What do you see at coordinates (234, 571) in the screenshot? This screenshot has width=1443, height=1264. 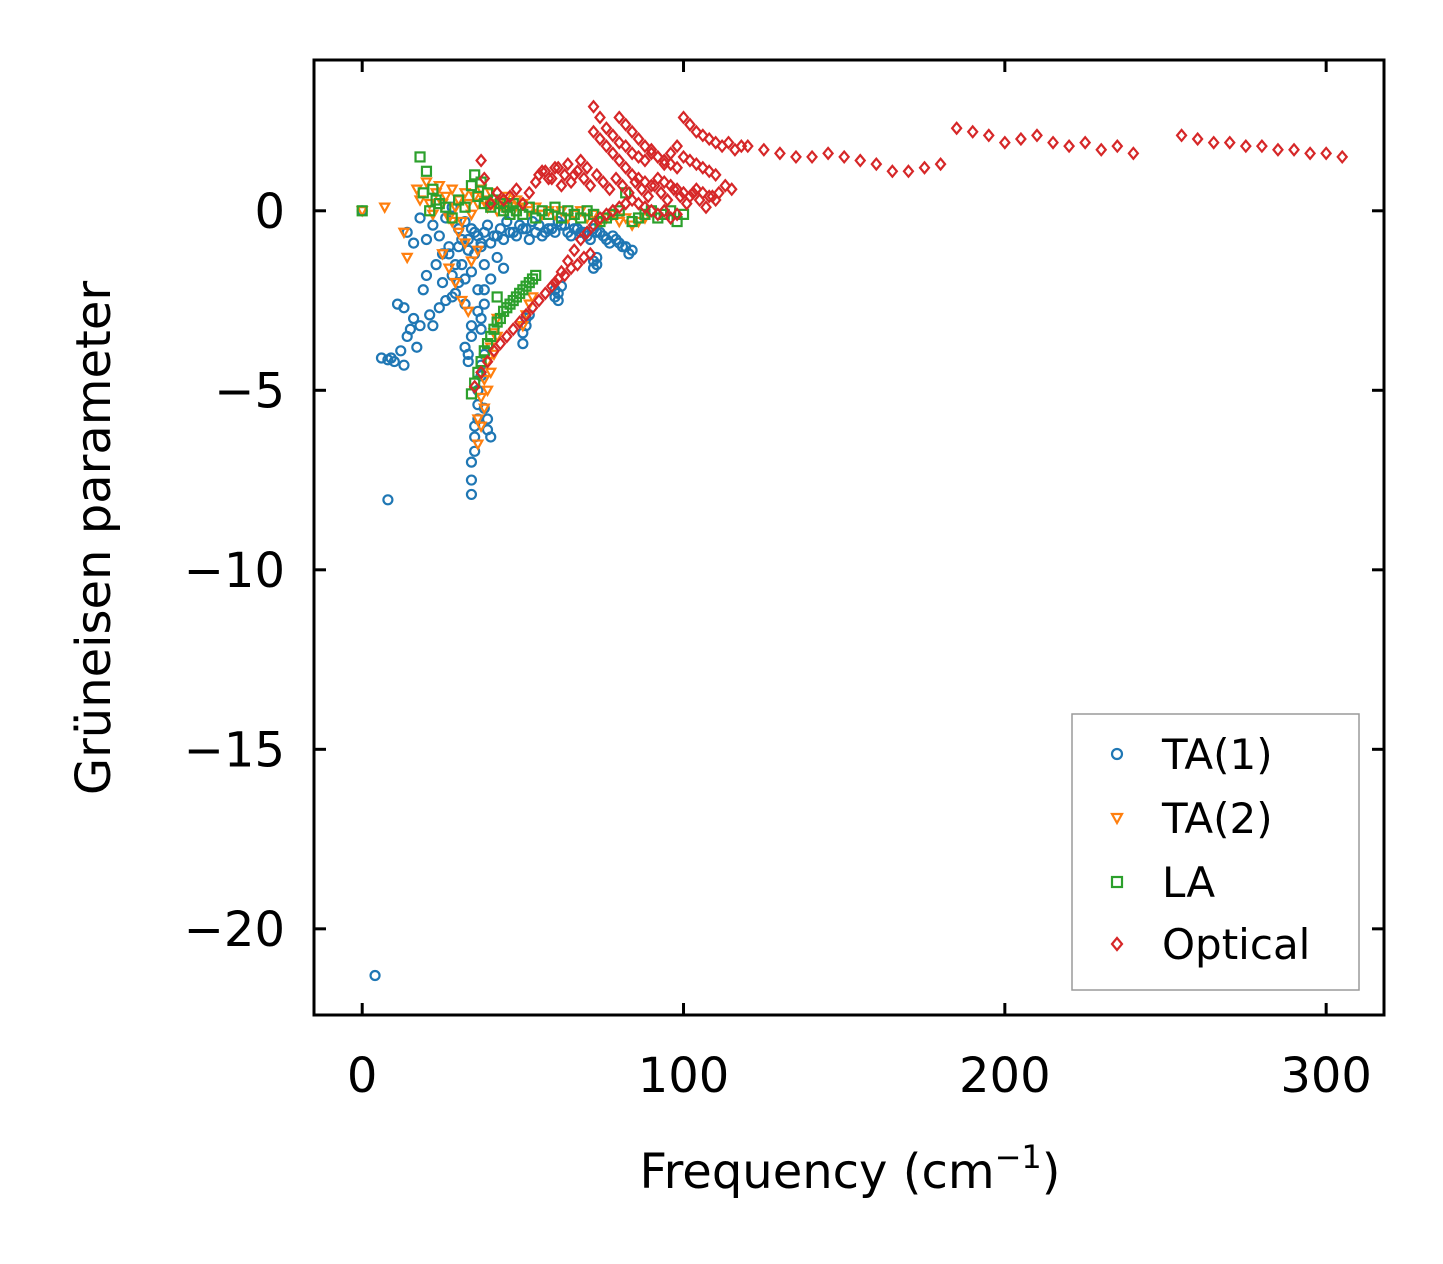 I see `y-tick-label: −10` at bounding box center [234, 571].